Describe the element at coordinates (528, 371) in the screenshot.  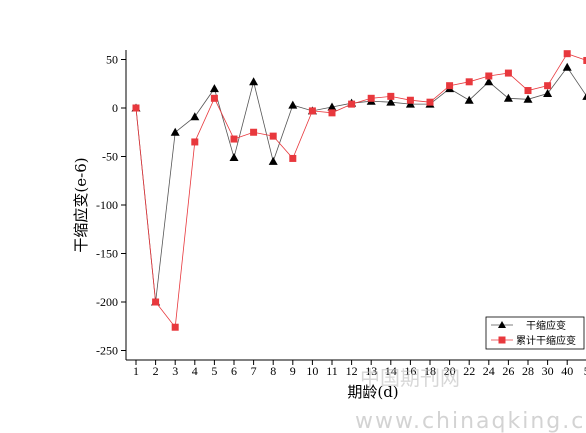
I see `x-tick-label: 28` at that location.